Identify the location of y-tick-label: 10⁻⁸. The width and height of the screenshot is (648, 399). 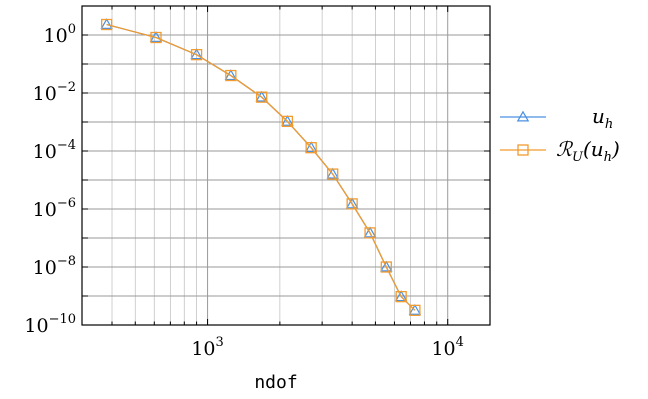
(54, 266).